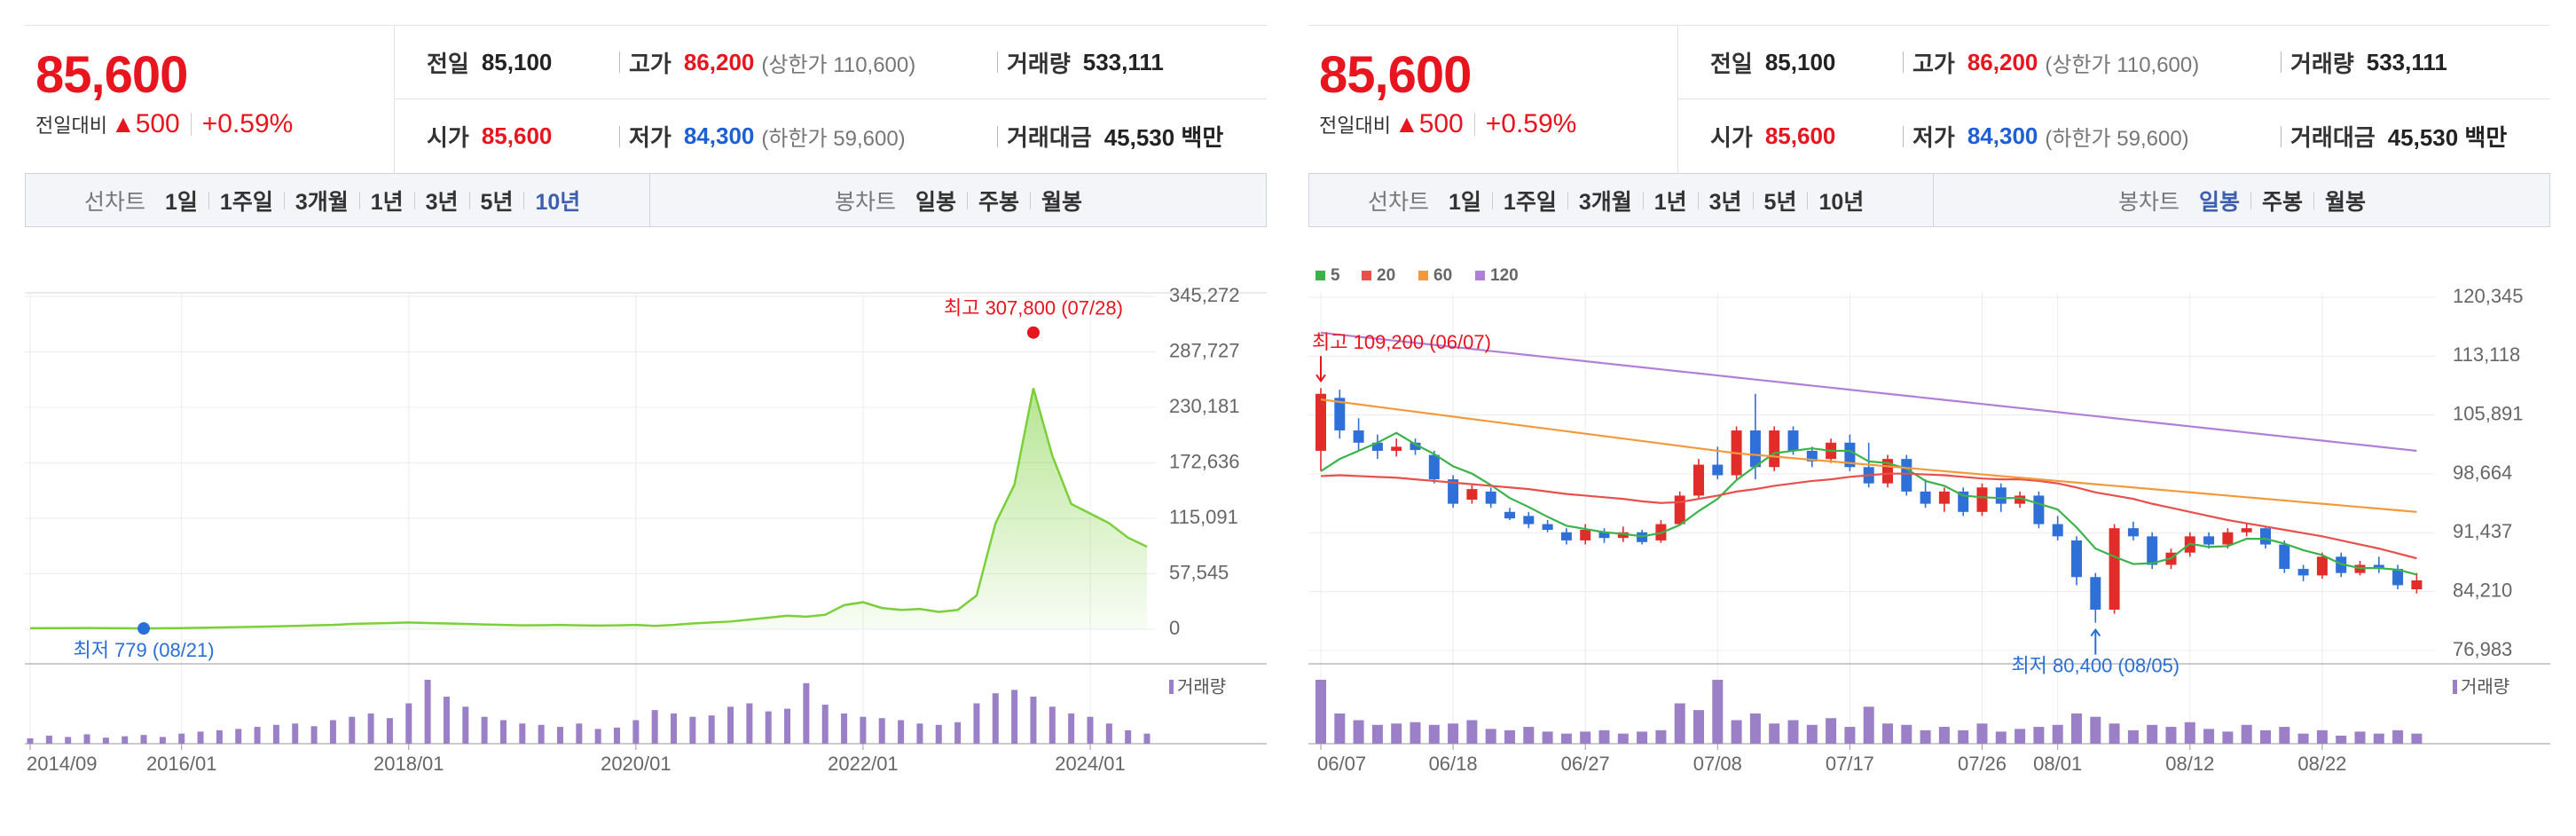 Image resolution: width=2576 pixels, height=836 pixels. I want to click on item-label: 고가, so click(1933, 64).